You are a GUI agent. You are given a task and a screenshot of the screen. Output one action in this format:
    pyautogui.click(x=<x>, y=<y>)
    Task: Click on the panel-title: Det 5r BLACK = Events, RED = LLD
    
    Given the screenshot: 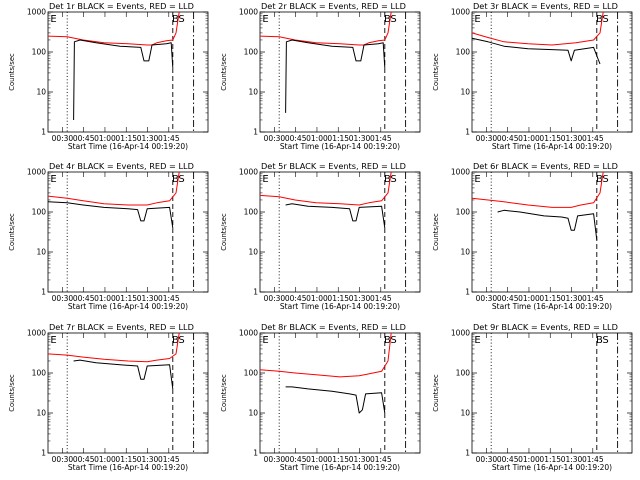 What is the action you would take?
    pyautogui.click(x=333, y=166)
    